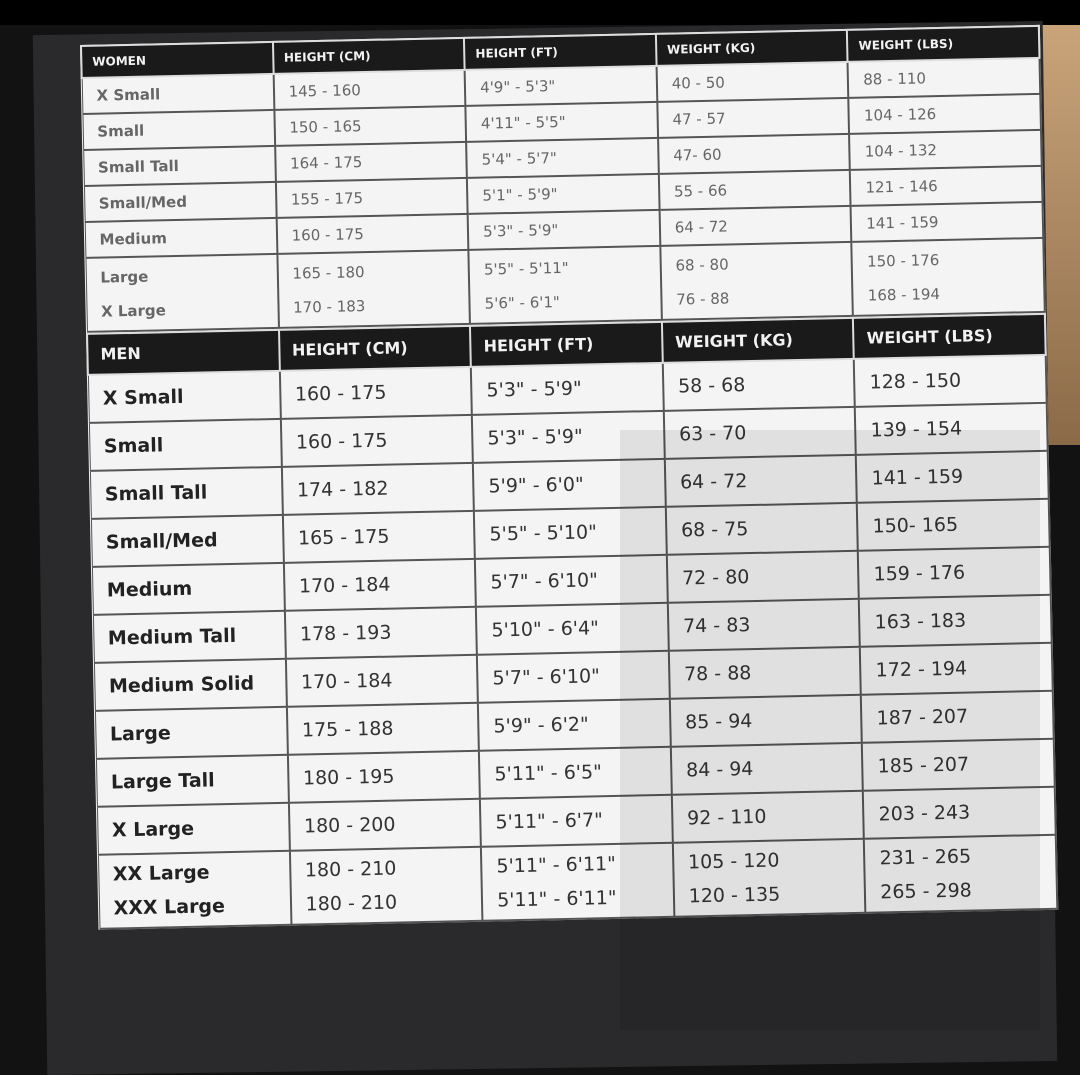 This screenshot has height=1075, width=1080. What do you see at coordinates (372, 233) in the screenshot?
I see `women-cell-cm: 160 - 175` at bounding box center [372, 233].